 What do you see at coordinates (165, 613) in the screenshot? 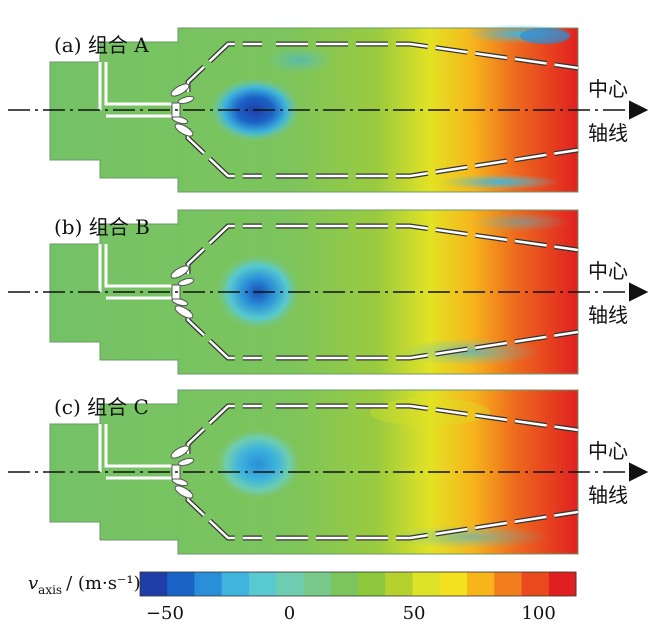
I see `colorbar-tick-label: −50` at bounding box center [165, 613].